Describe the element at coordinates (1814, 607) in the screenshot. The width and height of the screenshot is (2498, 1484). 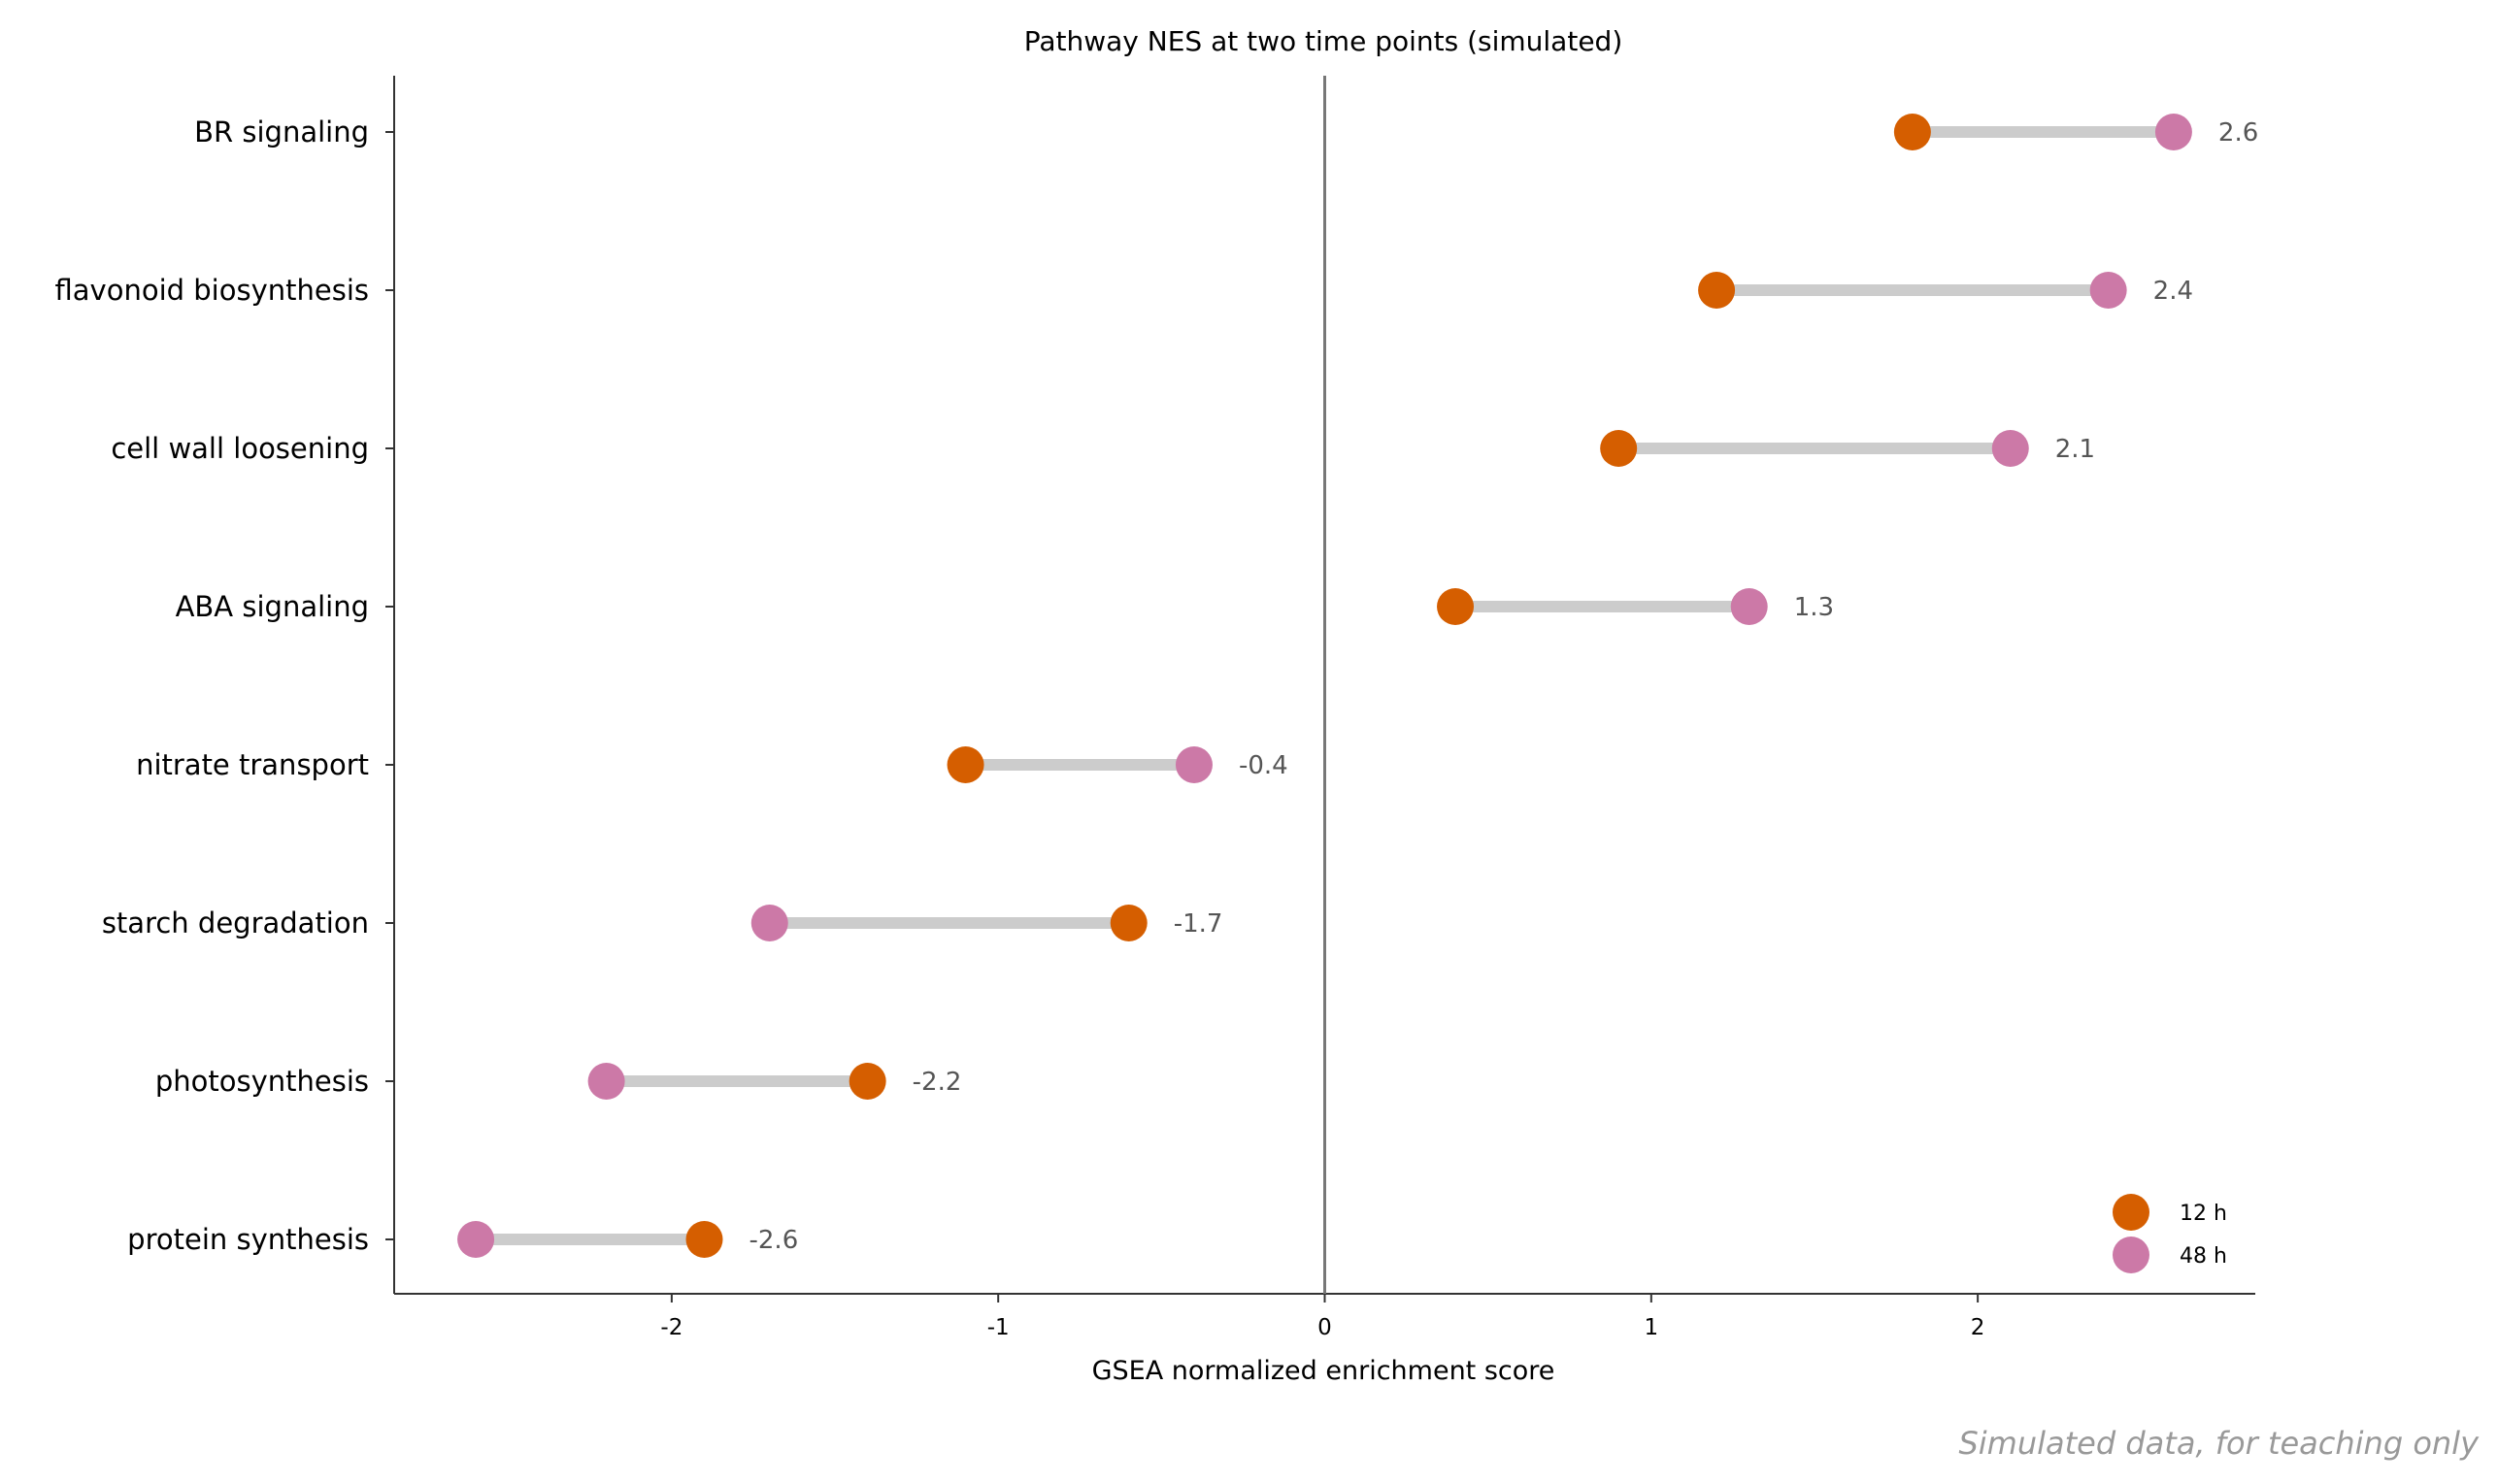
I see `value-label: 1.3` at that location.